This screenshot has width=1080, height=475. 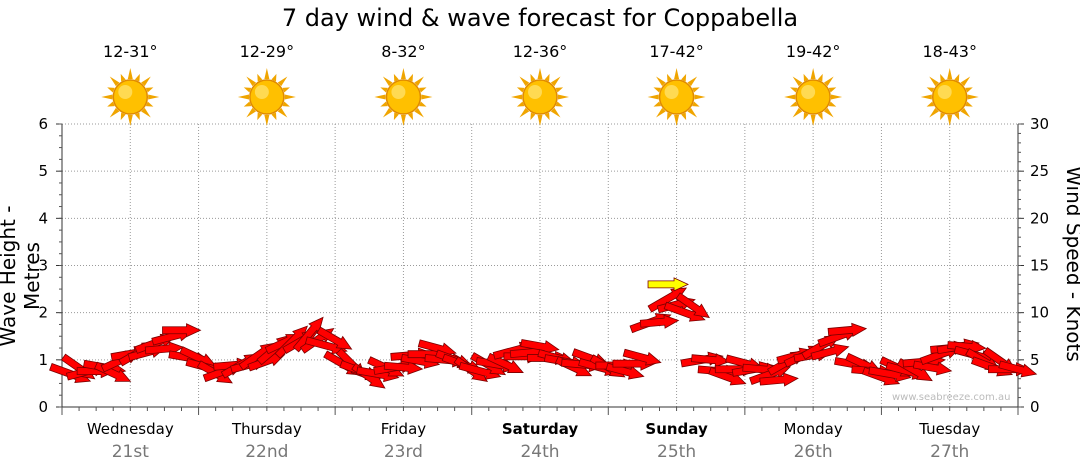 What do you see at coordinates (403, 452) in the screenshot?
I see `day-date: 23rd` at bounding box center [403, 452].